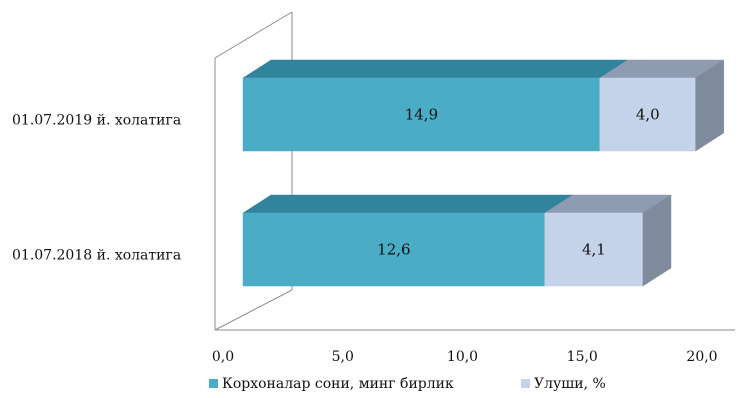  I want to click on x-tick-label: 0,0, so click(223, 357).